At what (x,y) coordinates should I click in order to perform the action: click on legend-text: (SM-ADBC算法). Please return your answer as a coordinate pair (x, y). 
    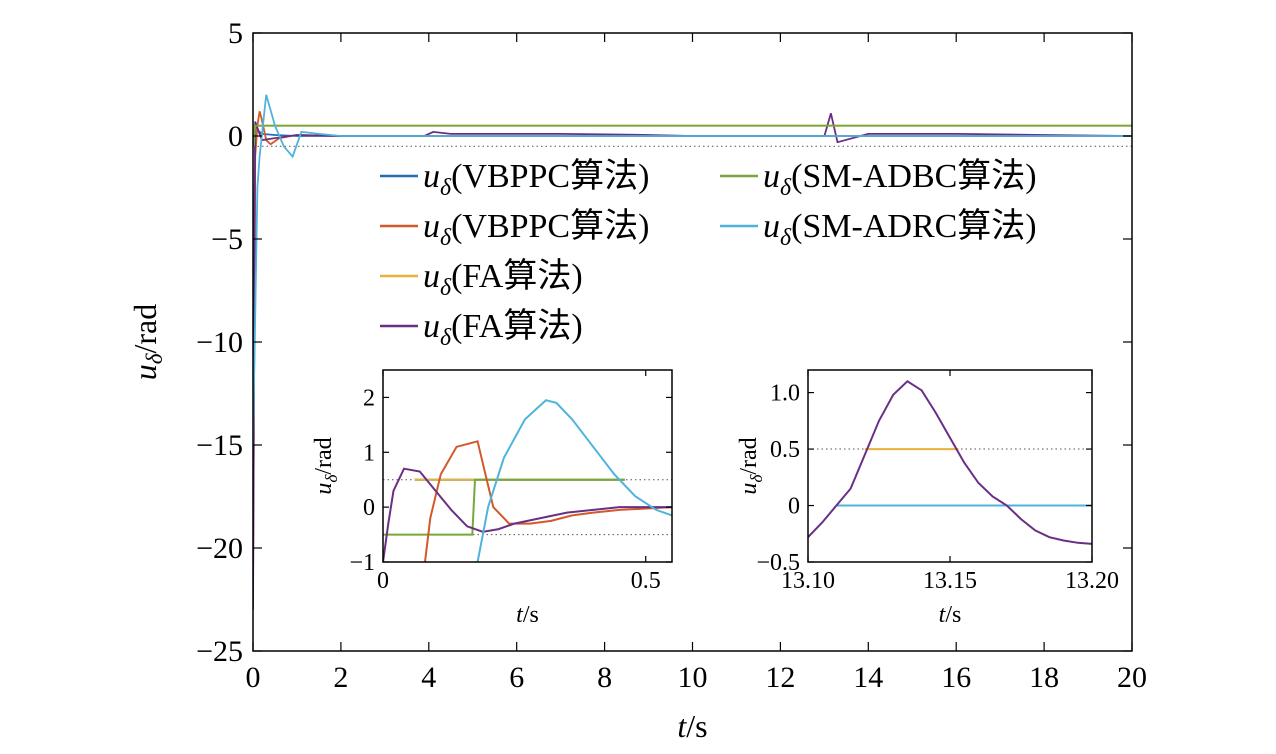
    Looking at the image, I should click on (914, 176).